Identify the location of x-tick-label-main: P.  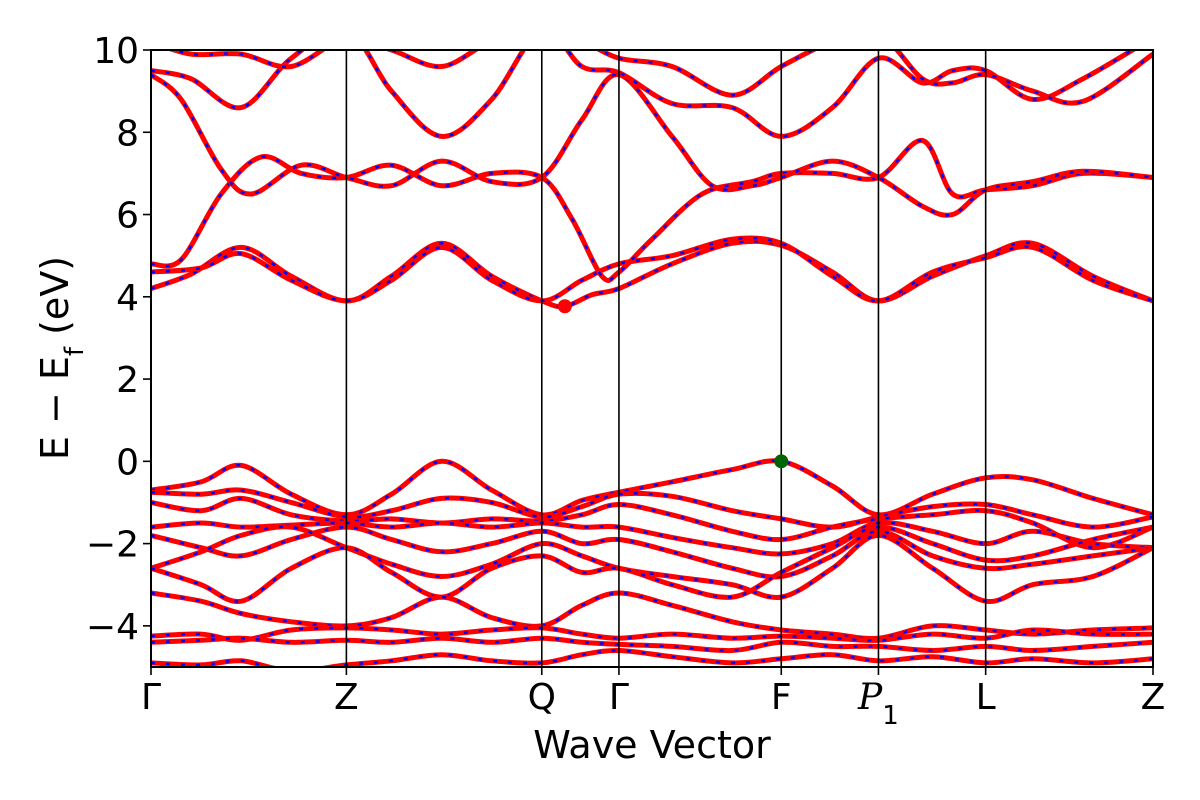
(870, 697).